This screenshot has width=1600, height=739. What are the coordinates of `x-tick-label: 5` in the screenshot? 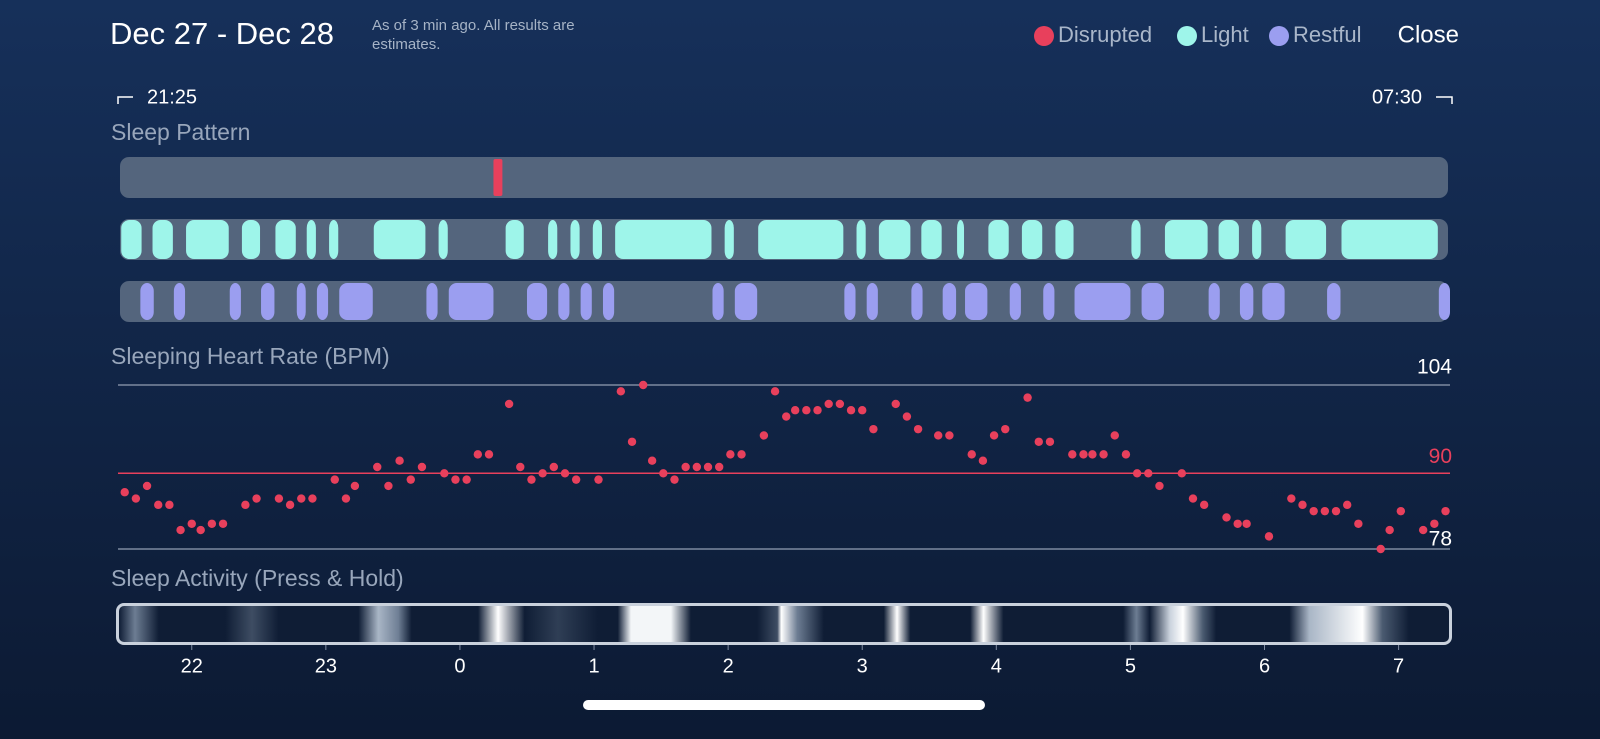 It's located at (1130, 666).